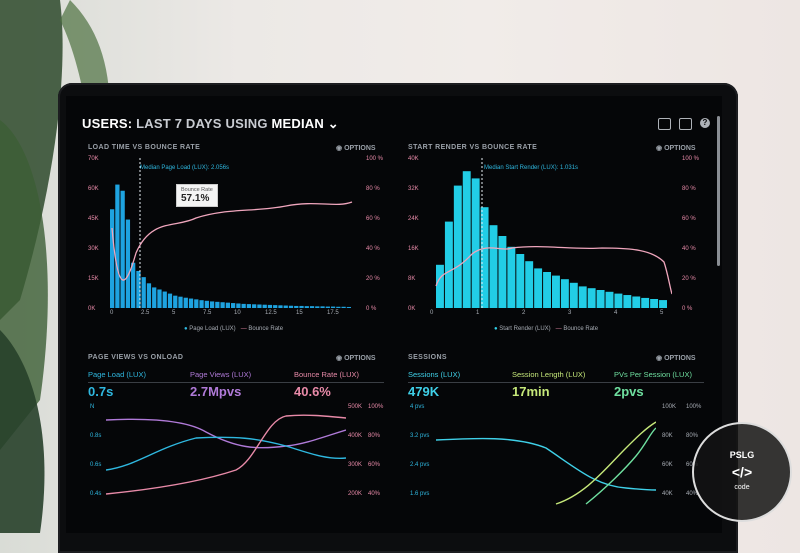 The image size is (800, 553). I want to click on x-tick: 12.5, so click(271, 313).